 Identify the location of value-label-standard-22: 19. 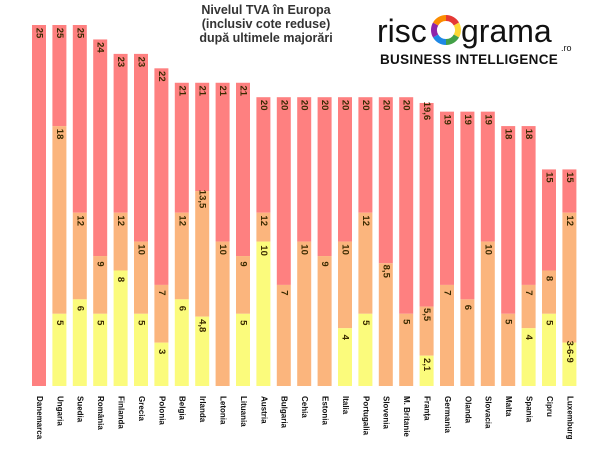
(487, 119).